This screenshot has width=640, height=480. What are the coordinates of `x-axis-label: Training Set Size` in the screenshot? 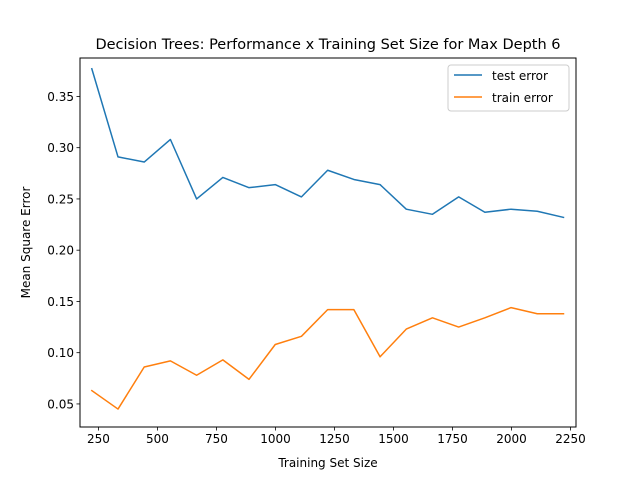 It's located at (327, 463).